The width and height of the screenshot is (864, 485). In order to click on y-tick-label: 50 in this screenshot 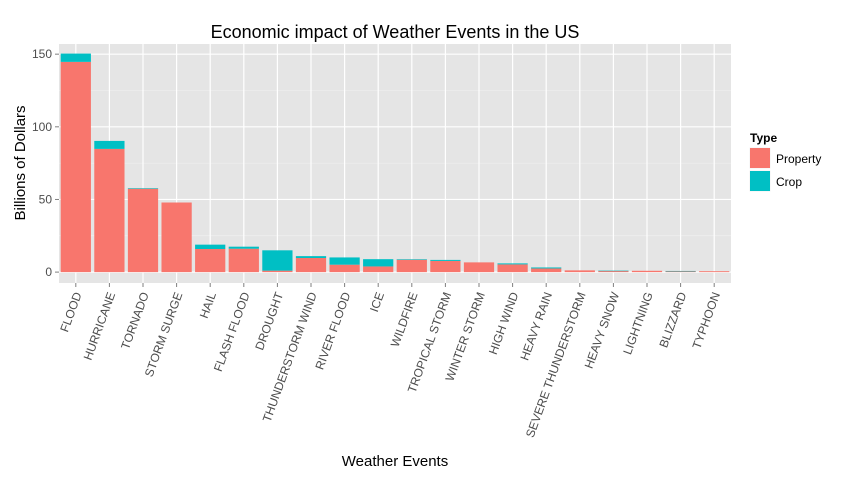, I will do `click(46, 199)`.